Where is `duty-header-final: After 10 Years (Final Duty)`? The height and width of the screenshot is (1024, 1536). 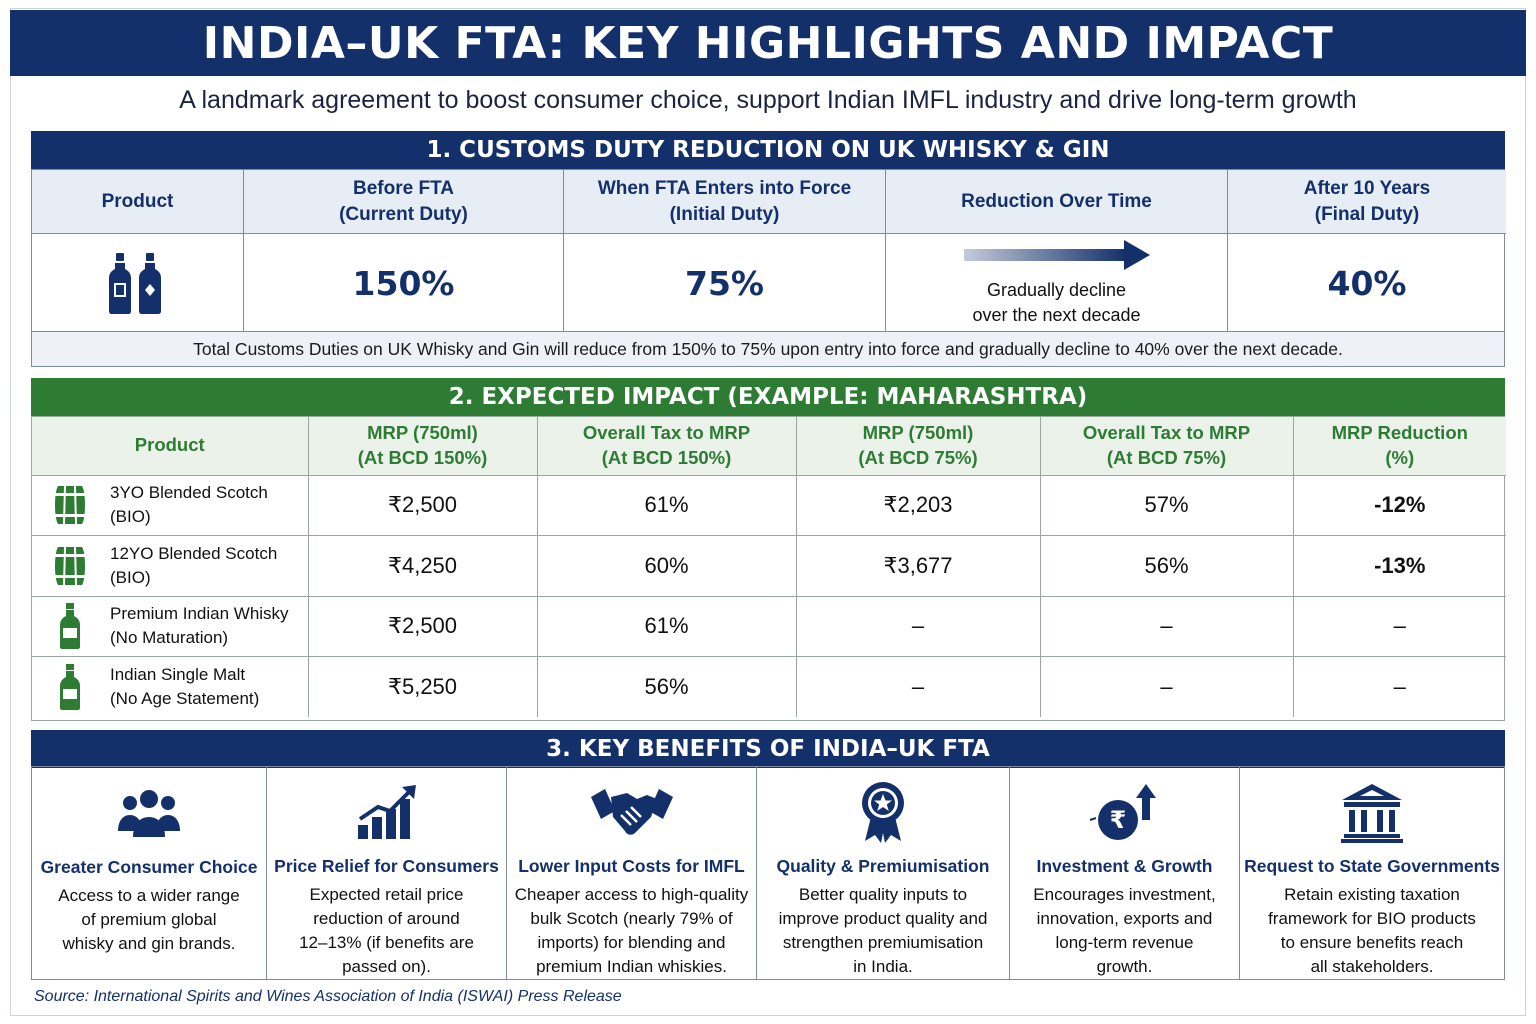 duty-header-final: After 10 Years (Final Duty) is located at coordinates (1367, 202).